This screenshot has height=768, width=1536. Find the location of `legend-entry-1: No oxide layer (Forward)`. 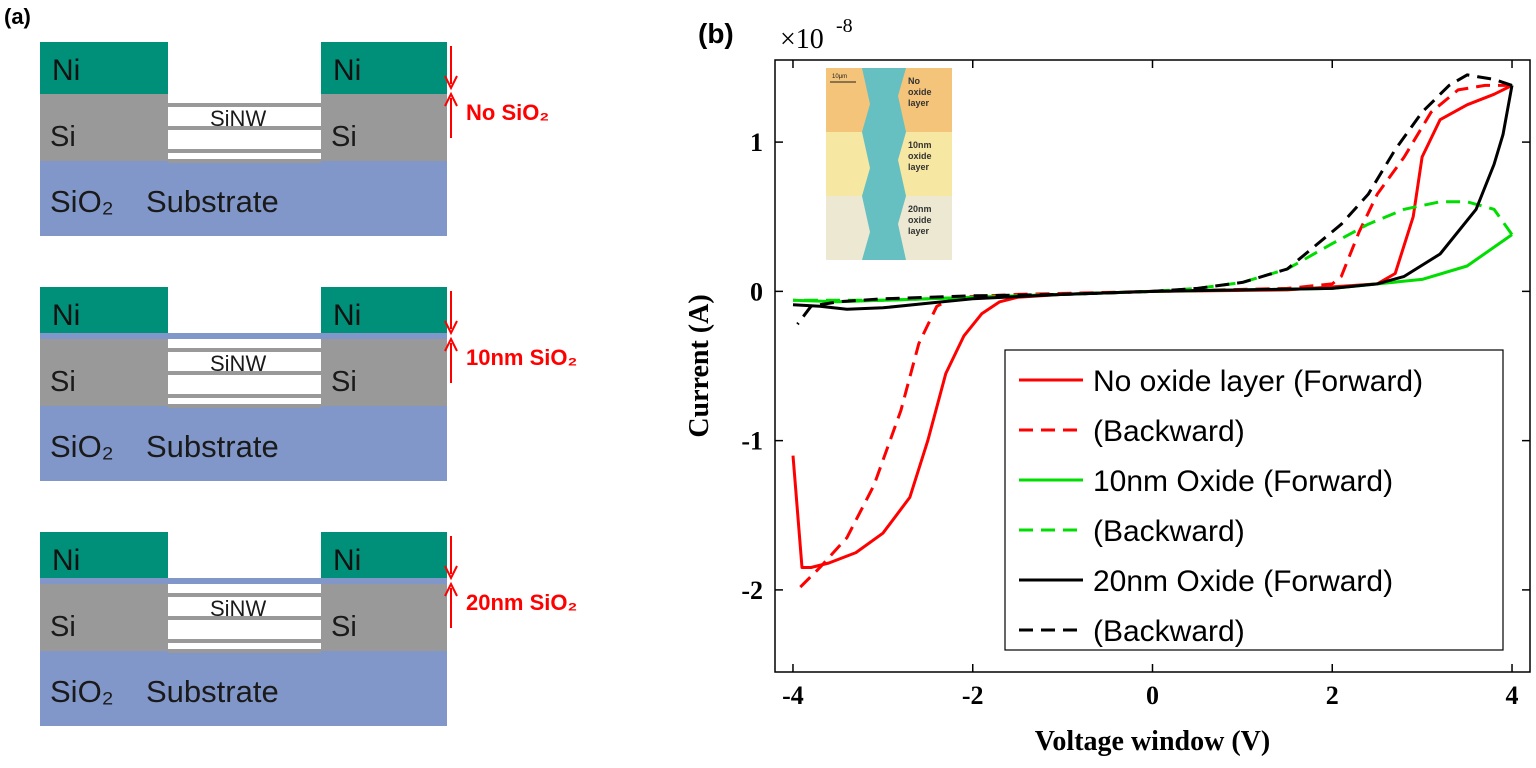

legend-entry-1: No oxide layer (Forward) is located at coordinates (1258, 381).